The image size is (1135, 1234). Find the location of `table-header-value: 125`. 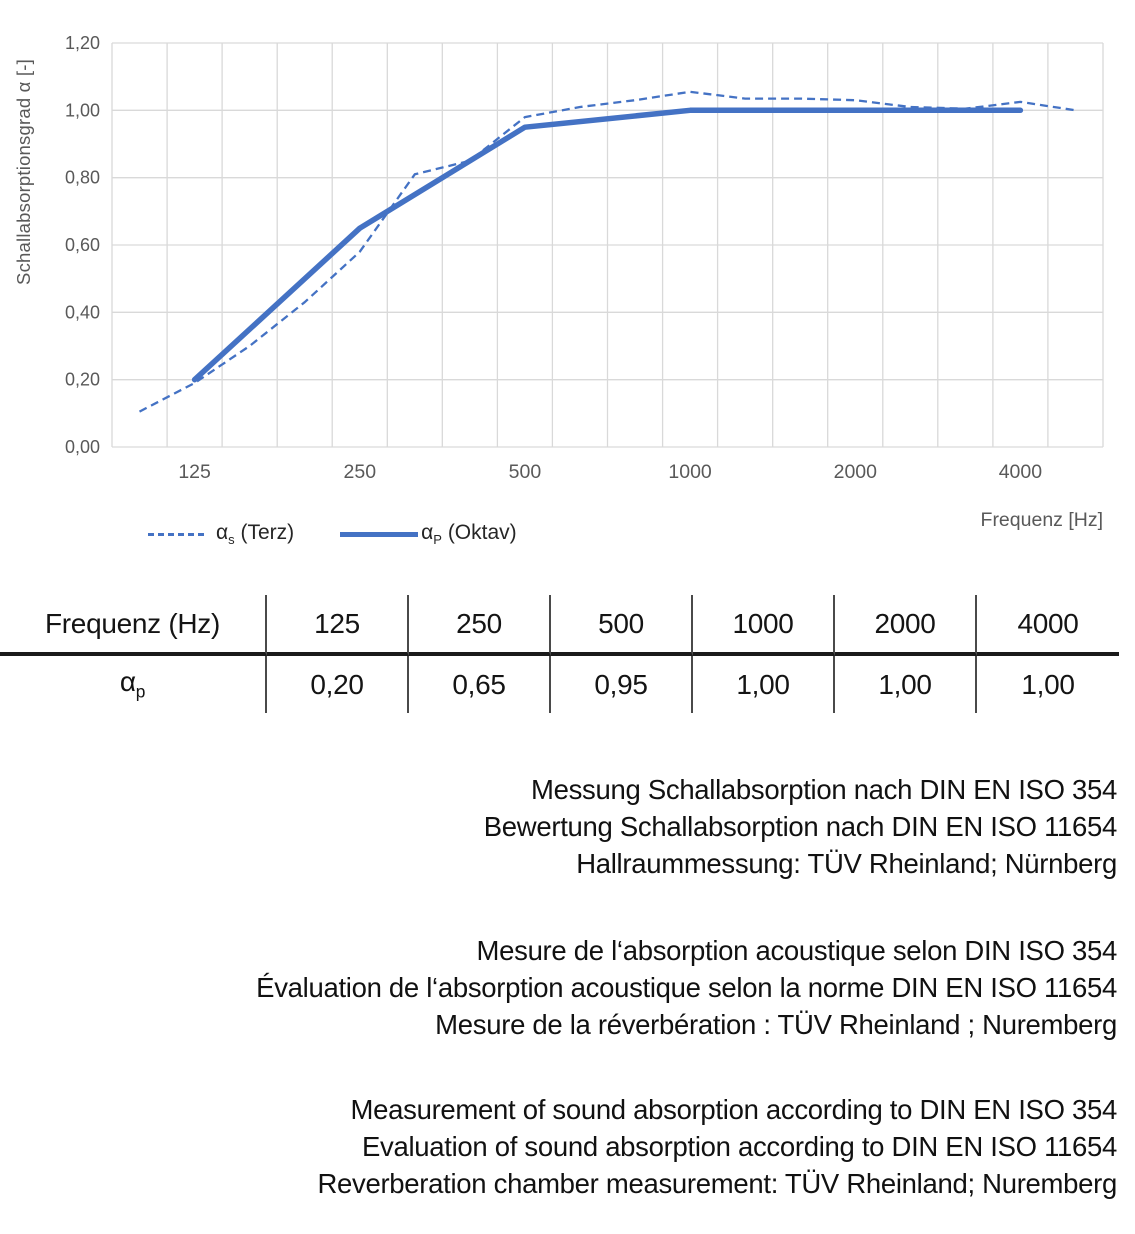

table-header-value: 125 is located at coordinates (338, 625).